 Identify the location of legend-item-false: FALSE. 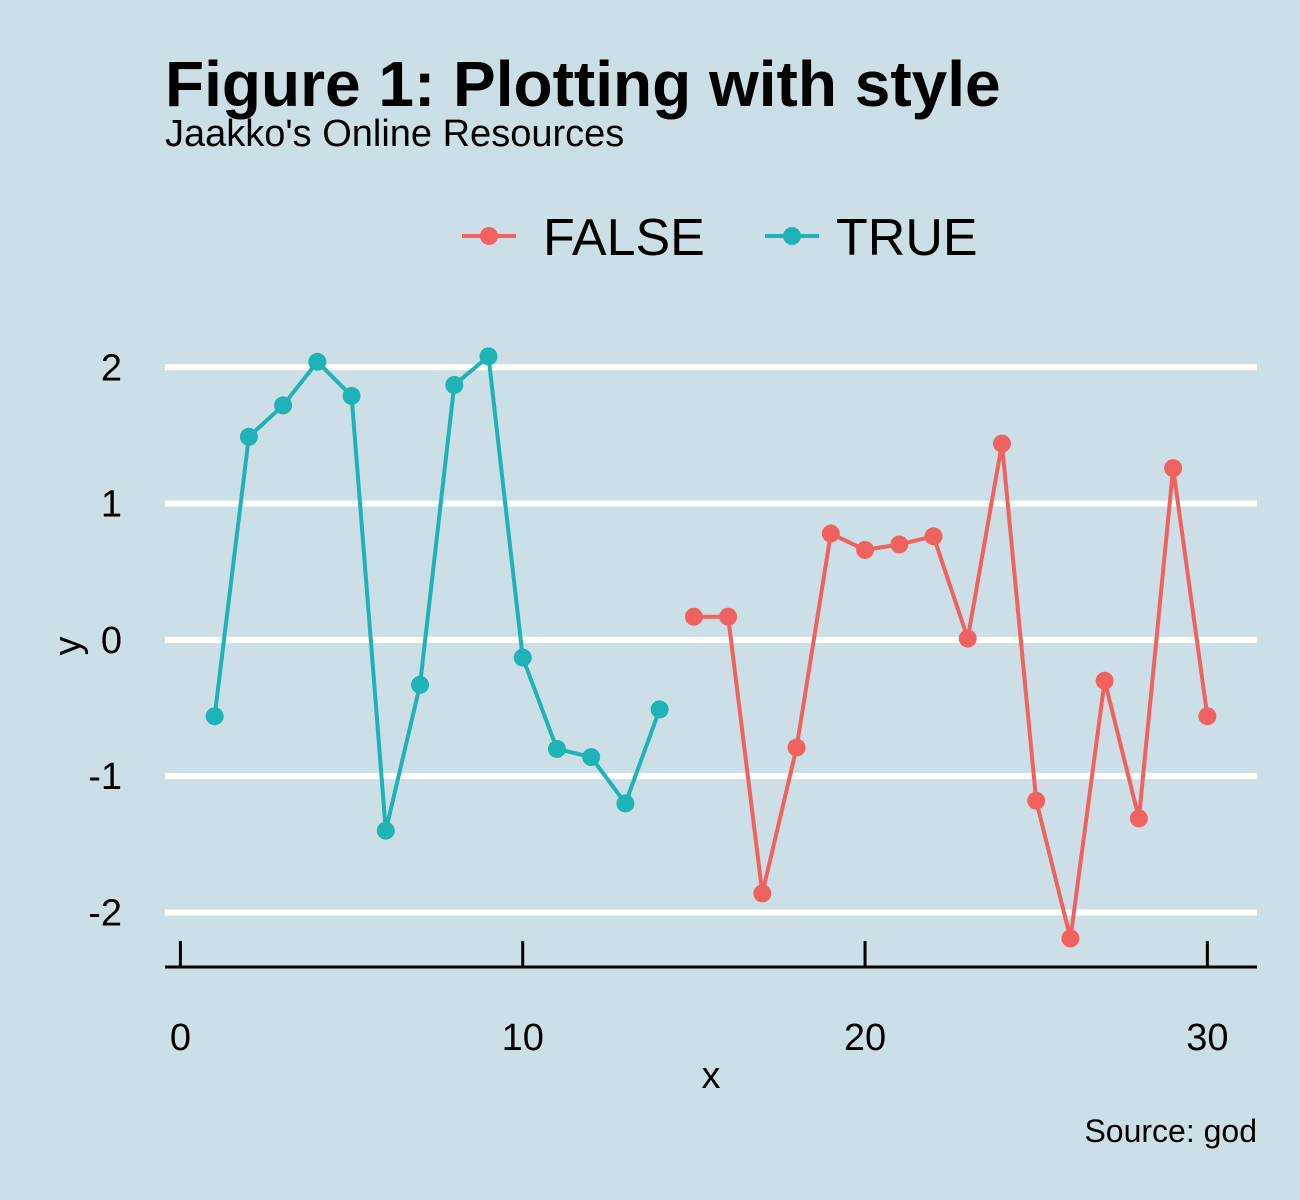
(583, 238).